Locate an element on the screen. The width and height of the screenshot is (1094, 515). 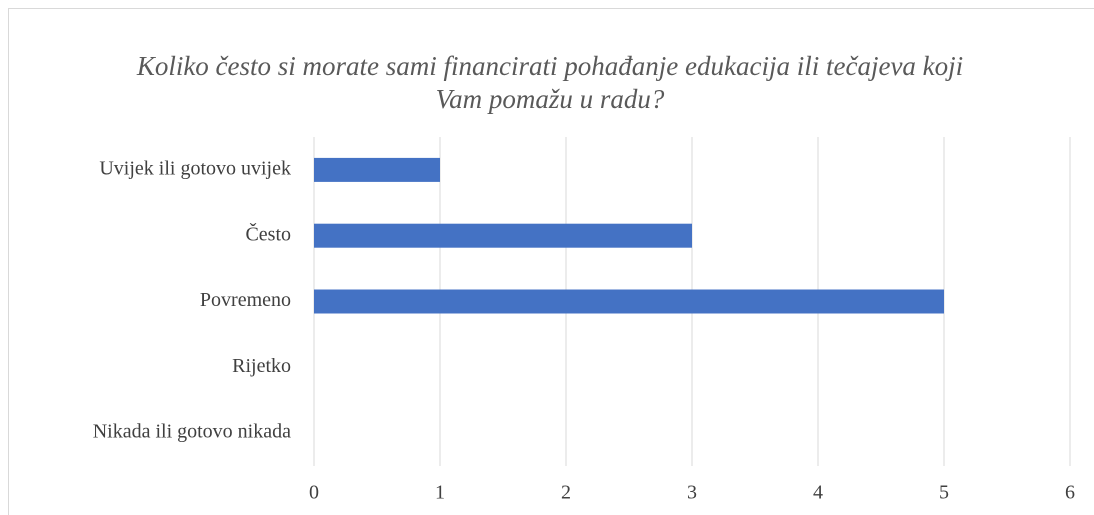
x-tick-label: 4 is located at coordinates (818, 493).